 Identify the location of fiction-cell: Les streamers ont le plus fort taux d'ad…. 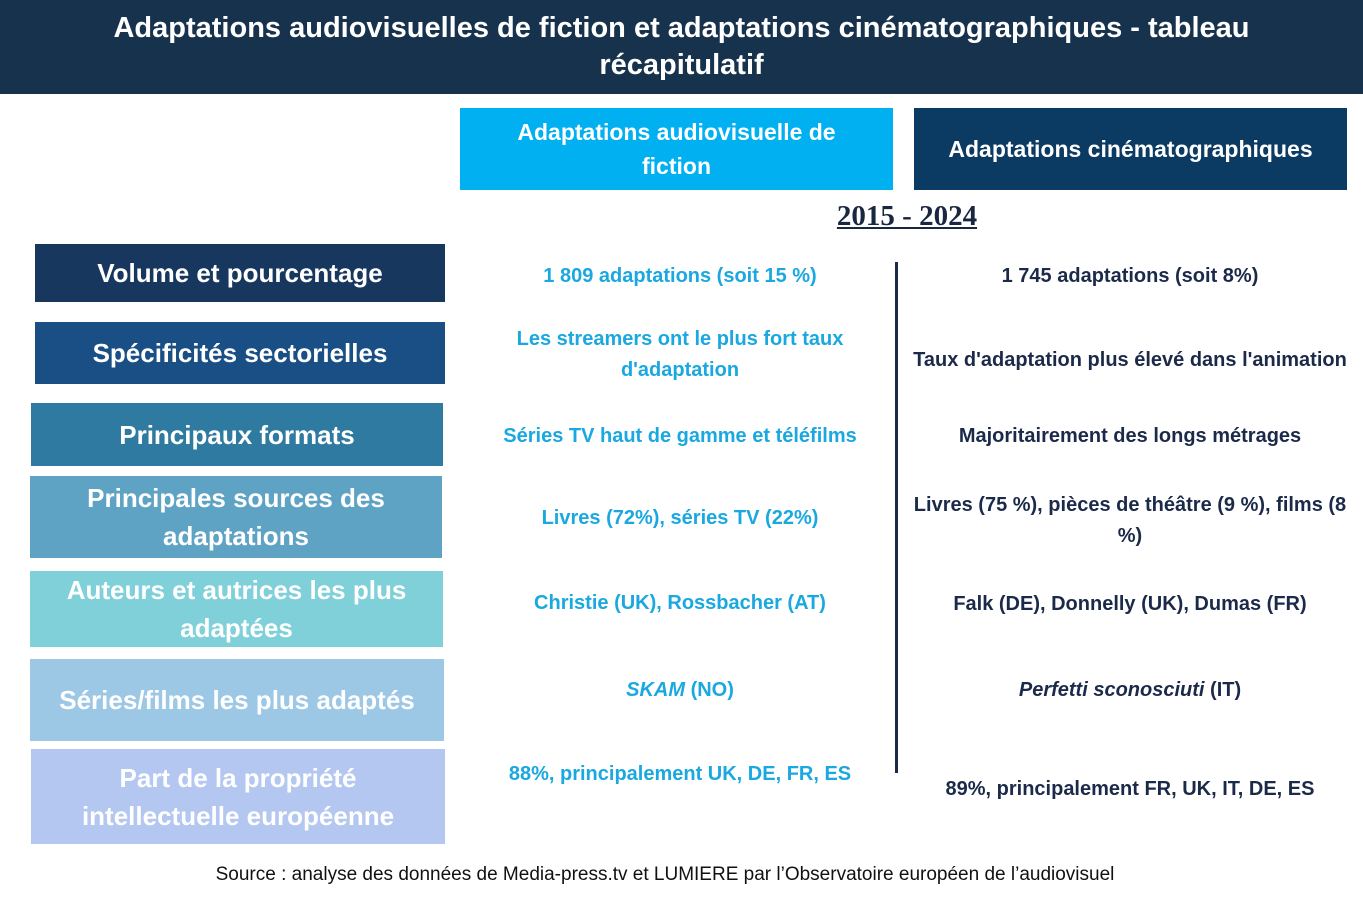
(680, 354).